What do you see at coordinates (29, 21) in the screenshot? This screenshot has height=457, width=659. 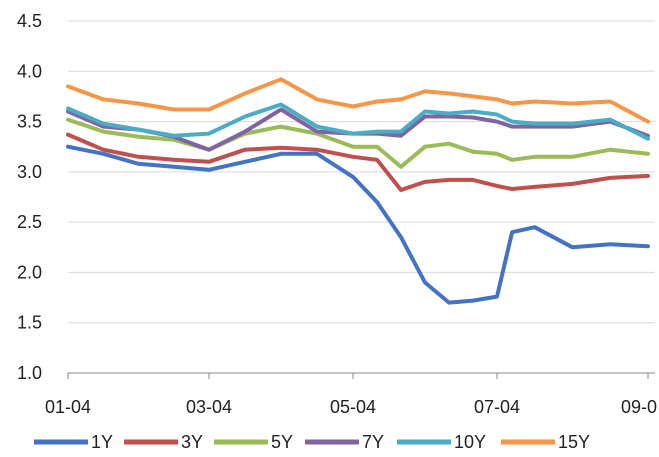 I see `y-tick-label: 4.5` at bounding box center [29, 21].